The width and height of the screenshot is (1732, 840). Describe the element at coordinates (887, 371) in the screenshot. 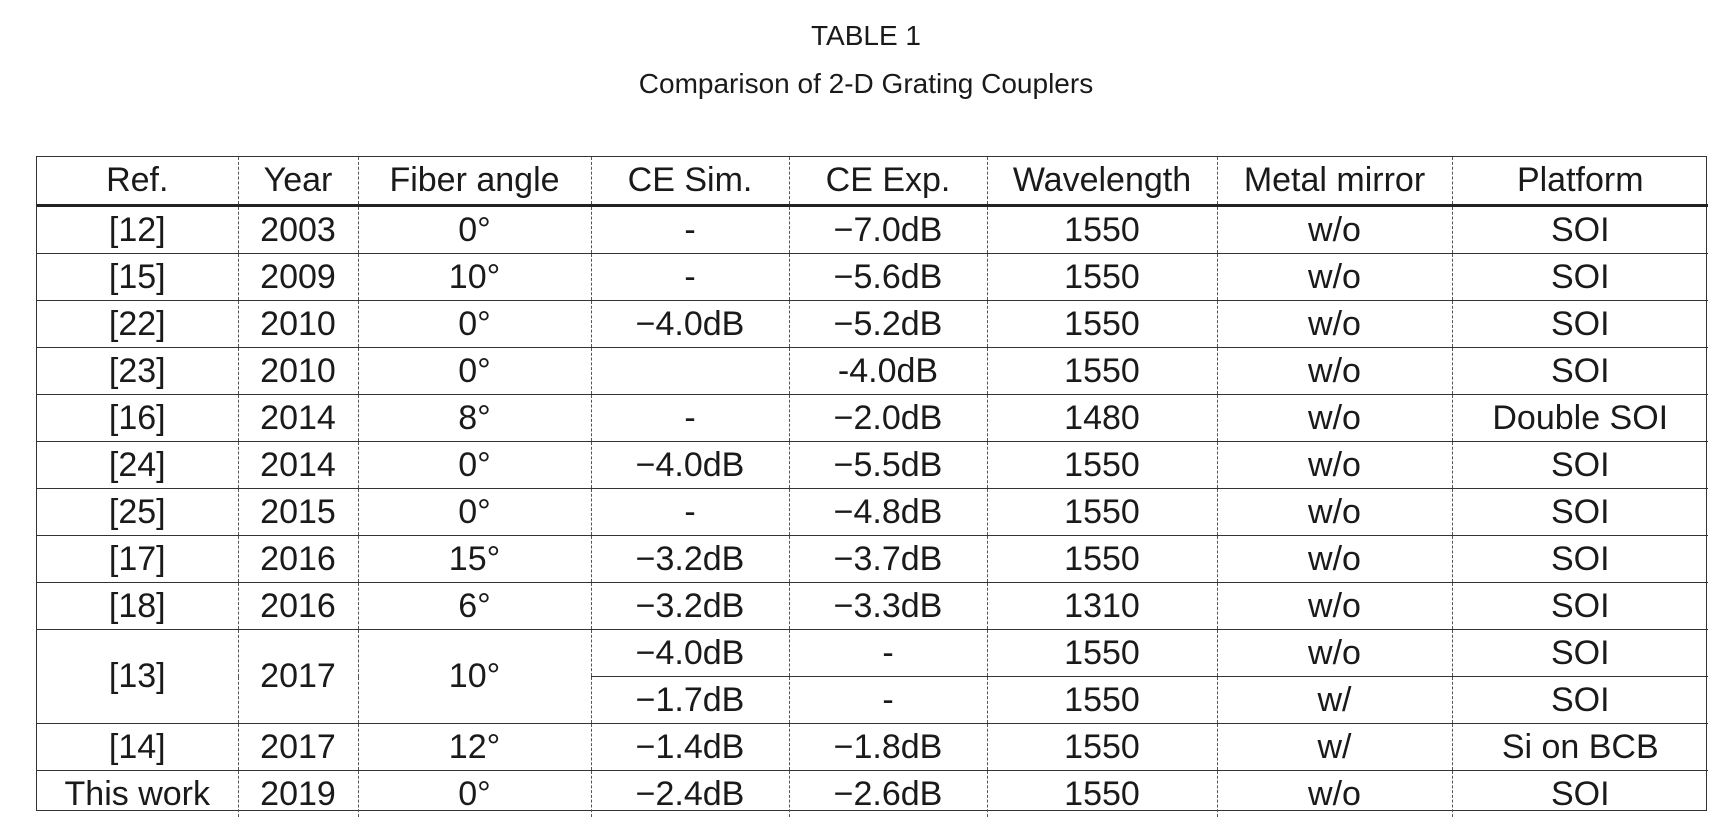

I see `cell-ce-exp: -4.0dB` at that location.